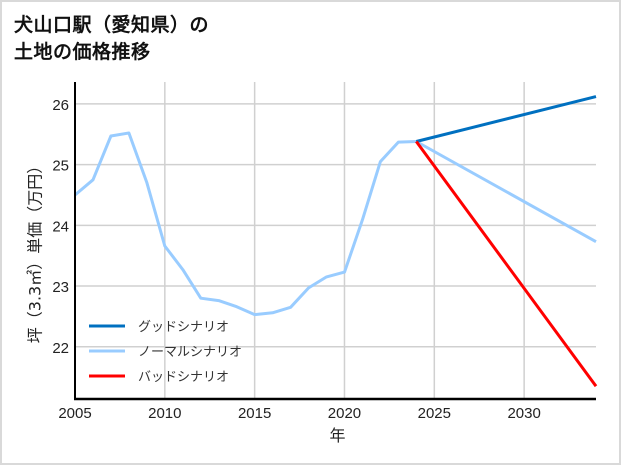 This screenshot has width=621, height=465. Describe the element at coordinates (164, 413) in the screenshot. I see `x-tick-label: 2010` at that location.